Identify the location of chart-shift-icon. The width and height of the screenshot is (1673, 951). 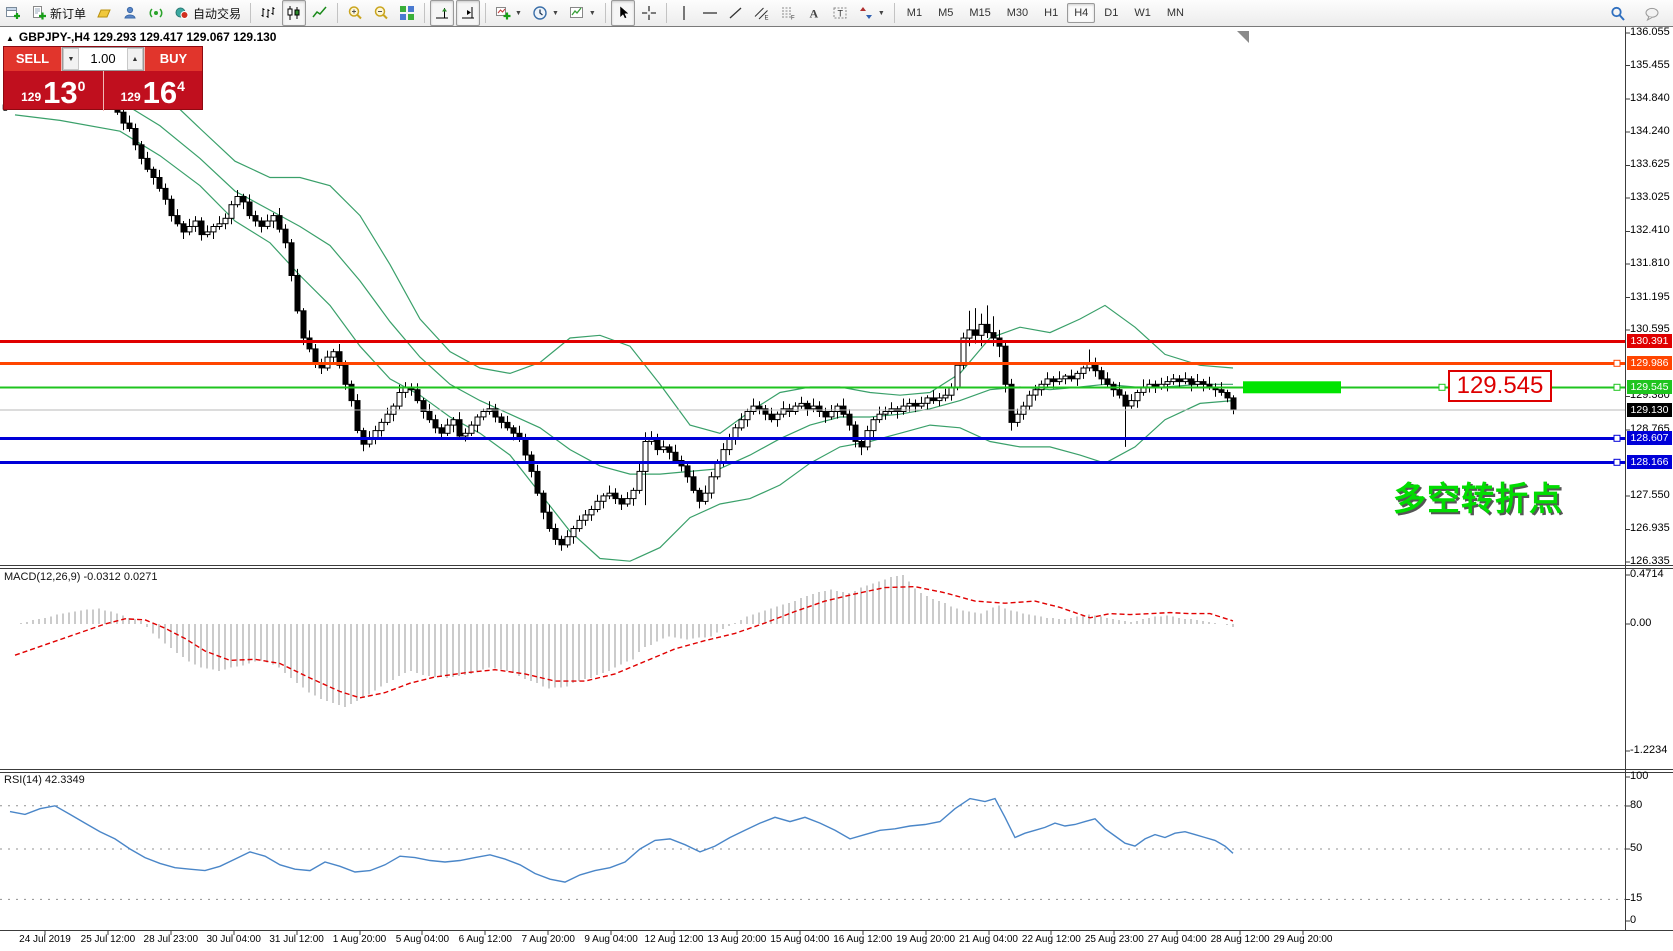
(442, 13).